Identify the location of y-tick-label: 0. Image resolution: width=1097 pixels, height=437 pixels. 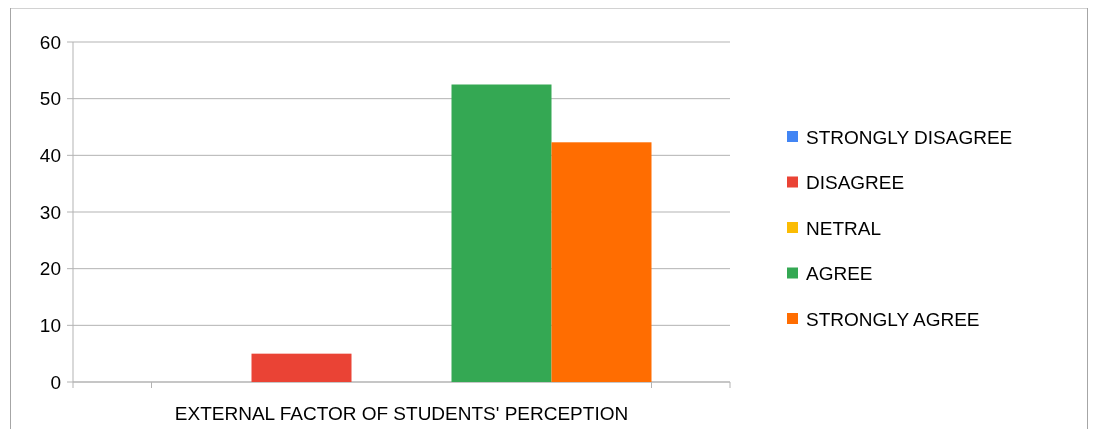
(55, 382).